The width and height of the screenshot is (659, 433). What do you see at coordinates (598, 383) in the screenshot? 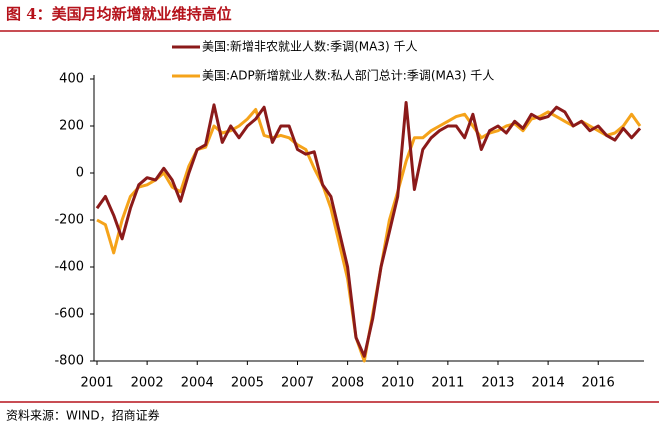
I see `x-tick-label: 2016` at bounding box center [598, 383].